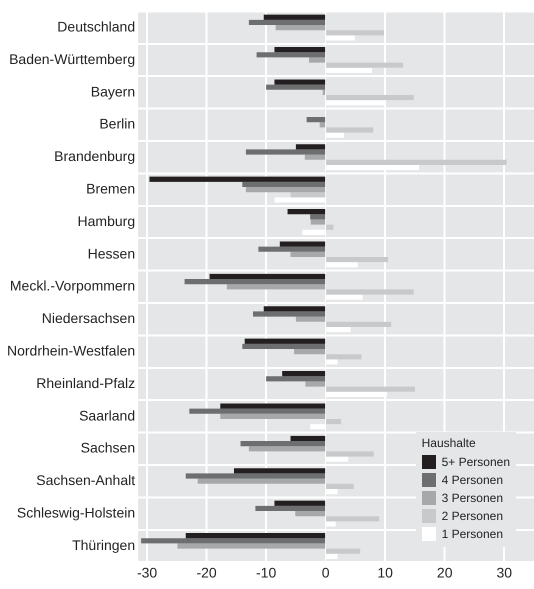 Image resolution: width=534 pixels, height=589 pixels. Describe the element at coordinates (266, 572) in the screenshot. I see `x-tick-label: -10` at that location.